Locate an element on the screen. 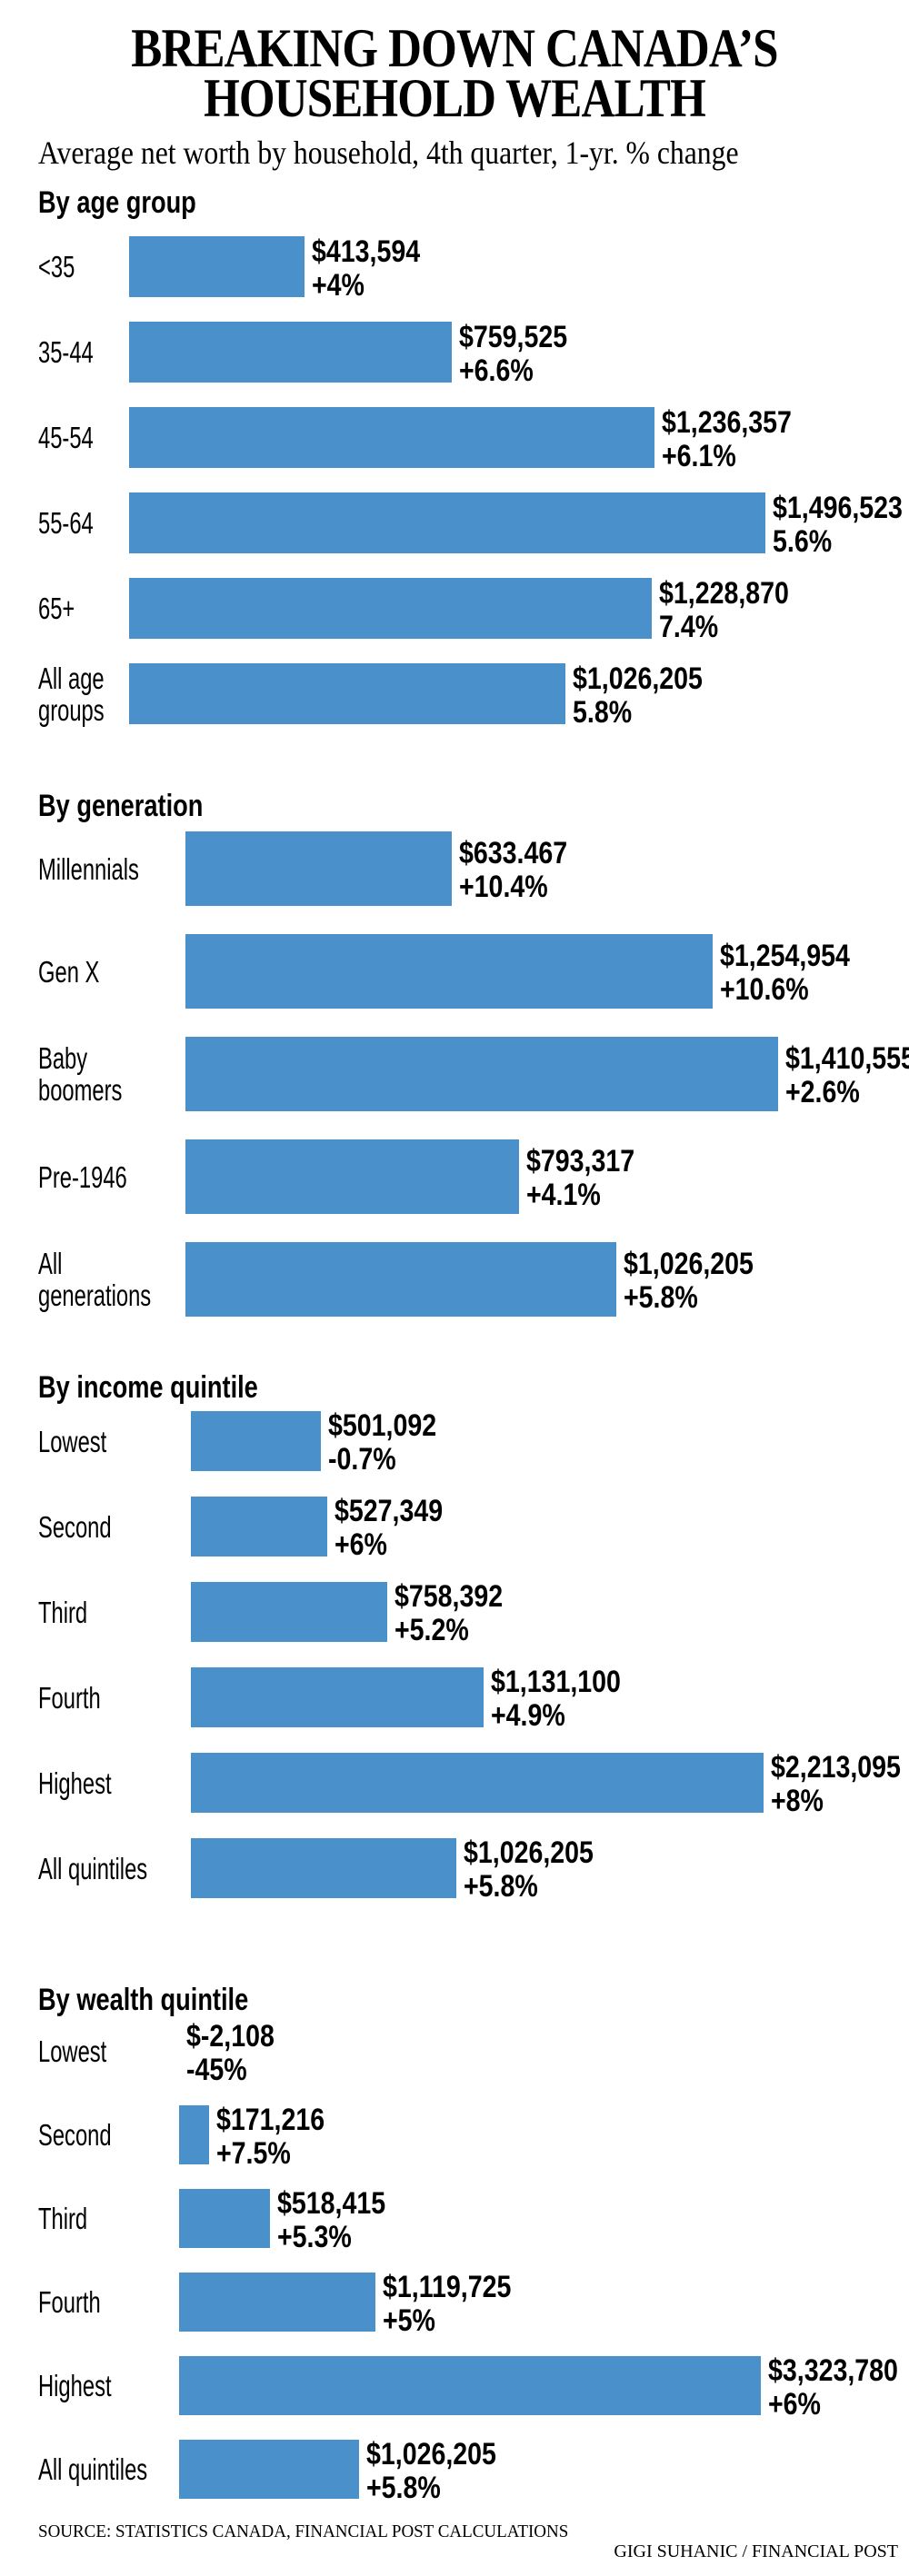 The width and height of the screenshot is (909, 2576). bar-row: All generations $1,026,205 +5.8% is located at coordinates (473, 1280).